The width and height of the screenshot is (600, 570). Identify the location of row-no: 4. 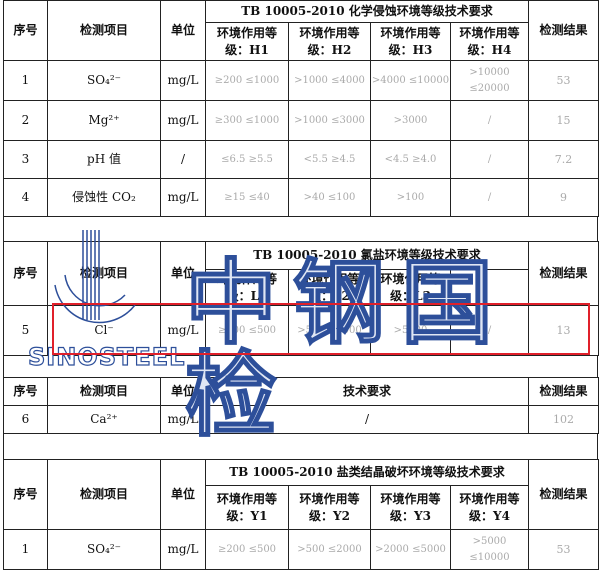
(25, 197).